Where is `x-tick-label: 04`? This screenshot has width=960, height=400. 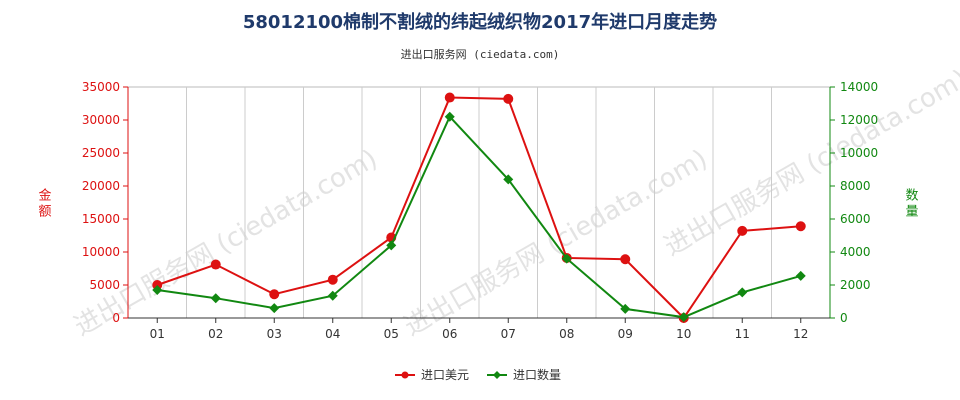
x-tick-label: 04 is located at coordinates (332, 334).